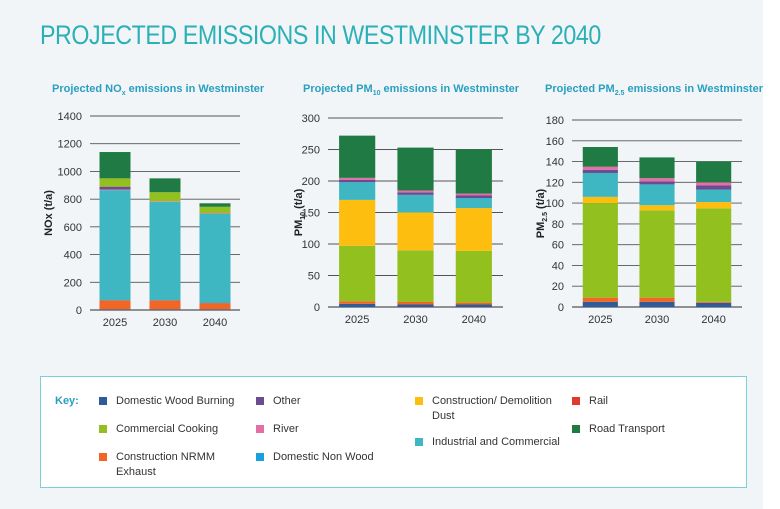 The width and height of the screenshot is (780, 509). I want to click on y-tick-label: 250, so click(311, 151).